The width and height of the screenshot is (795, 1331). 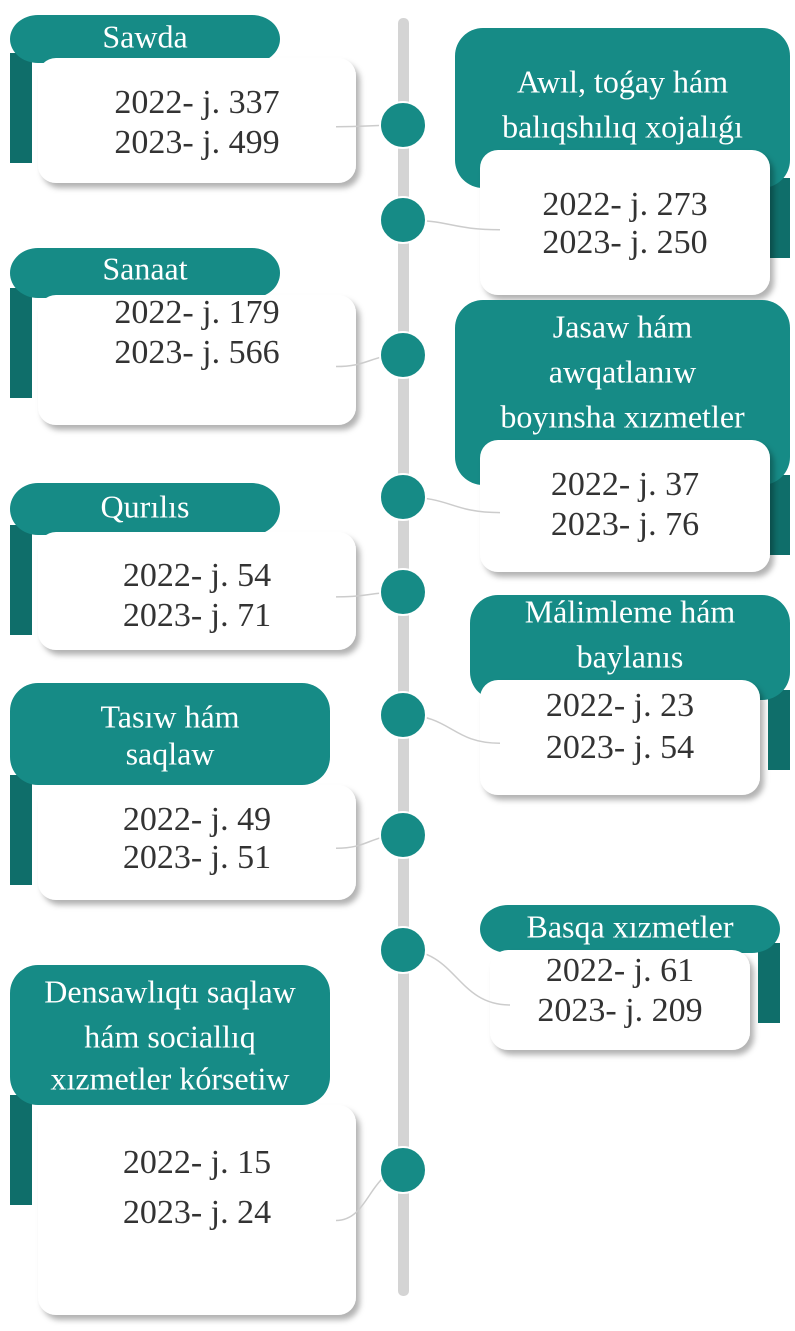 I want to click on item-value: 2022- j. 49, so click(x=197, y=819).